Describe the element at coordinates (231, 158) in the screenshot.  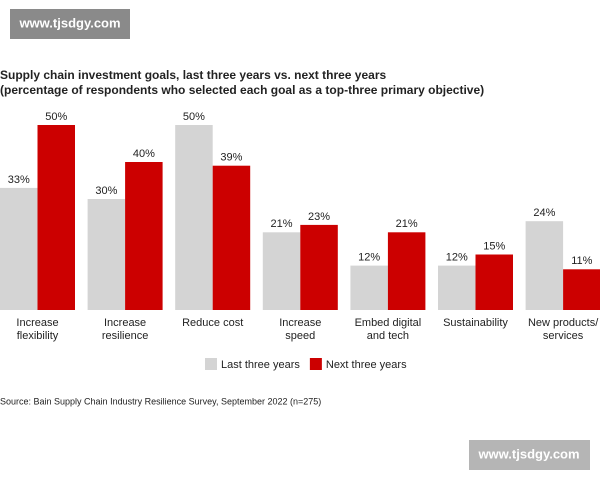
I see `value-label: 39%` at that location.